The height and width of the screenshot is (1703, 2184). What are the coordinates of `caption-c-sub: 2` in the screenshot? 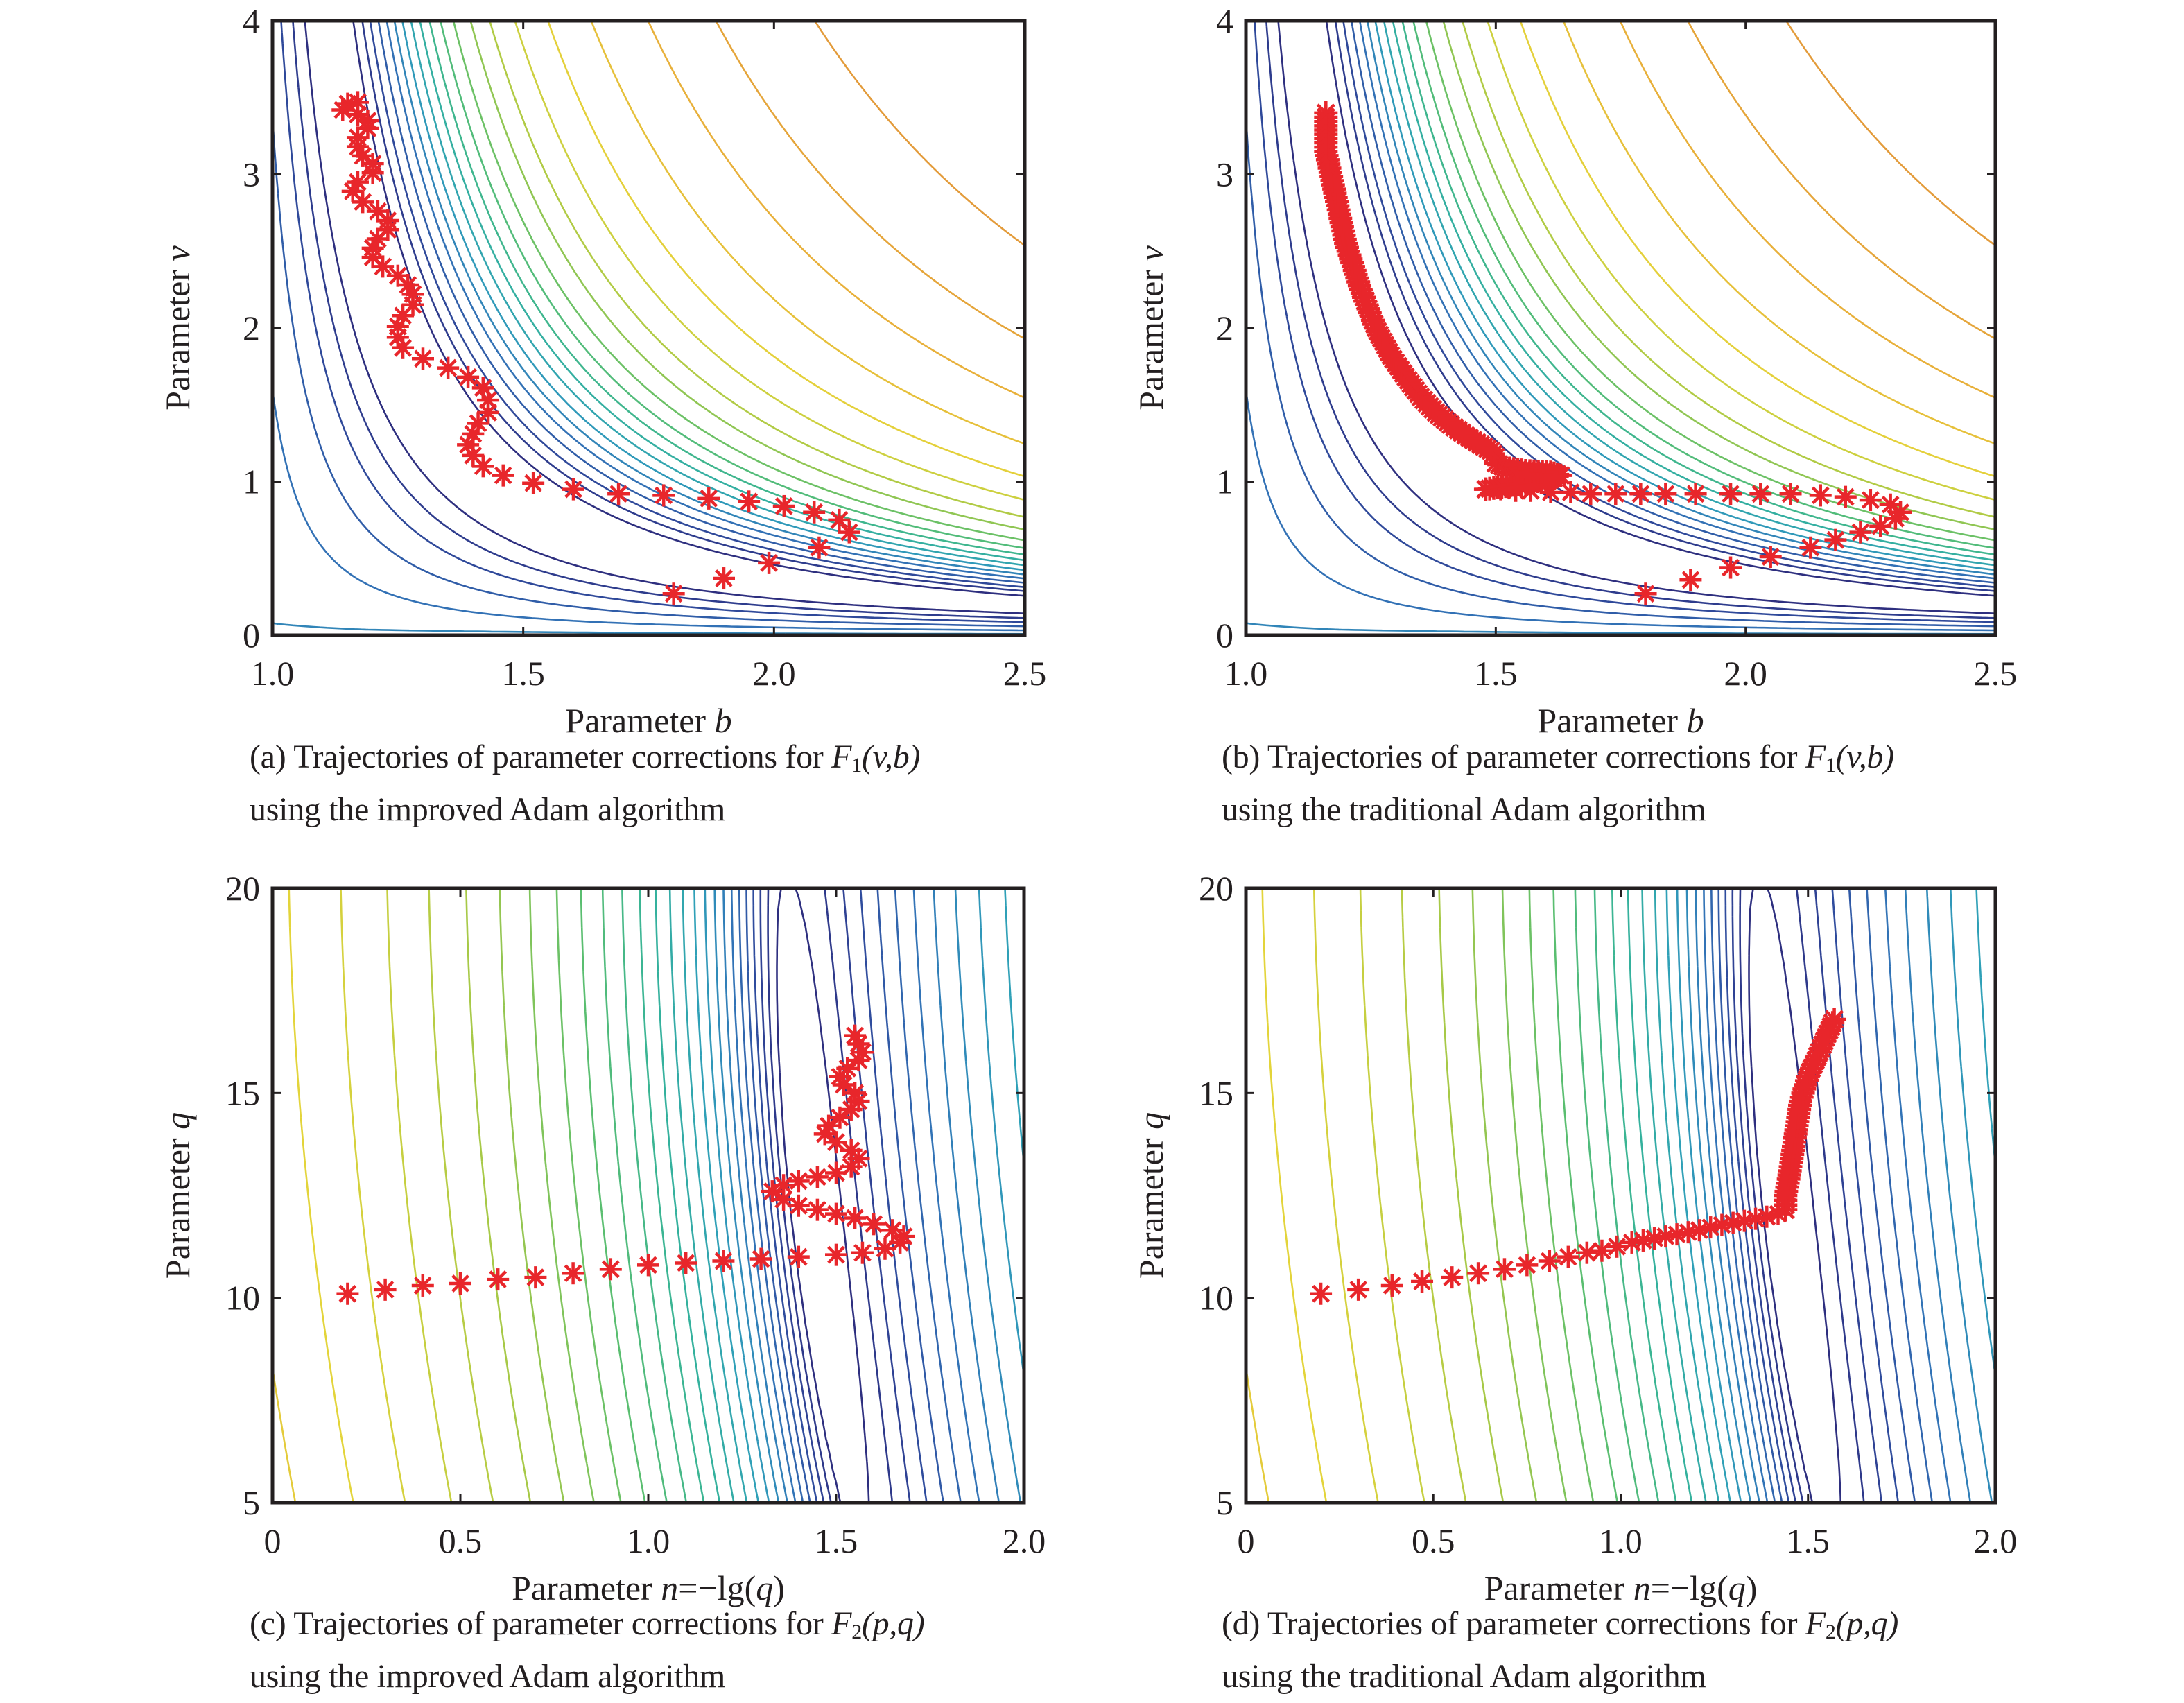 It's located at (856, 1632).